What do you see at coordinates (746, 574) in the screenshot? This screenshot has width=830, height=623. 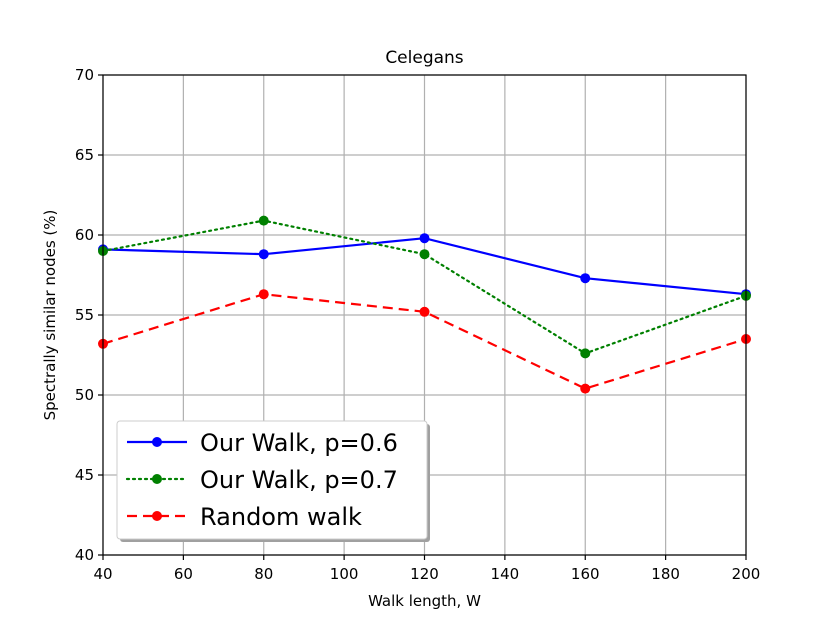 I see `x-tick-label: 200` at bounding box center [746, 574].